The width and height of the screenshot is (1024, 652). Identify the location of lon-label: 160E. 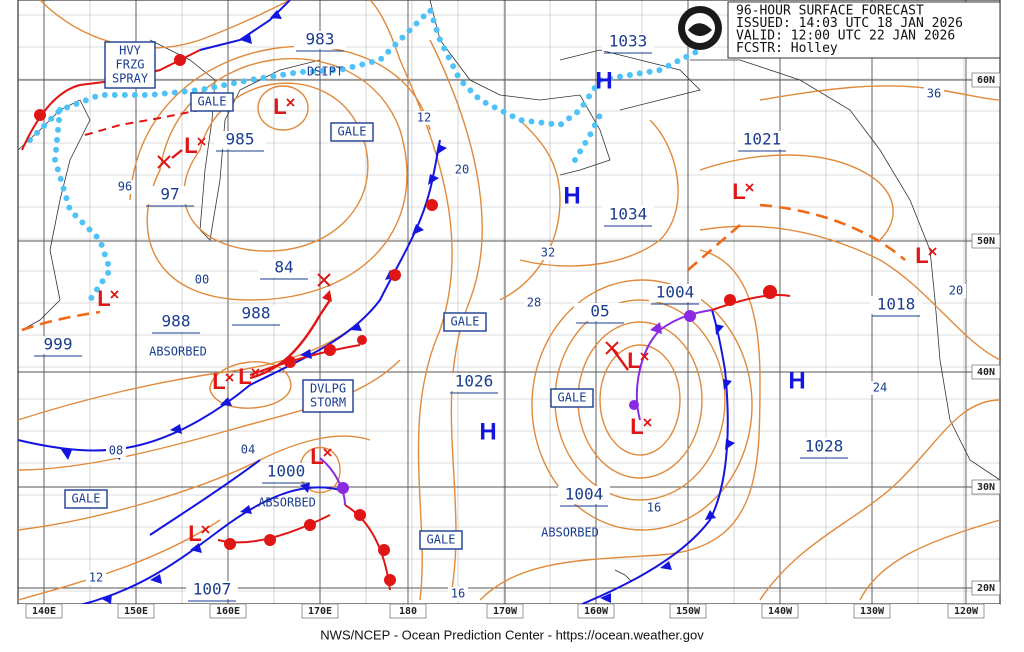
(228, 611).